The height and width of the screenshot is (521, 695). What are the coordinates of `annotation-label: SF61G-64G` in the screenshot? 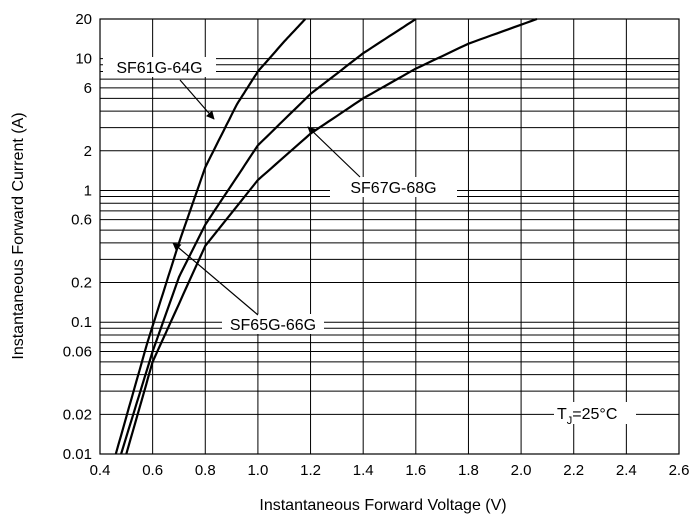 It's located at (159, 68).